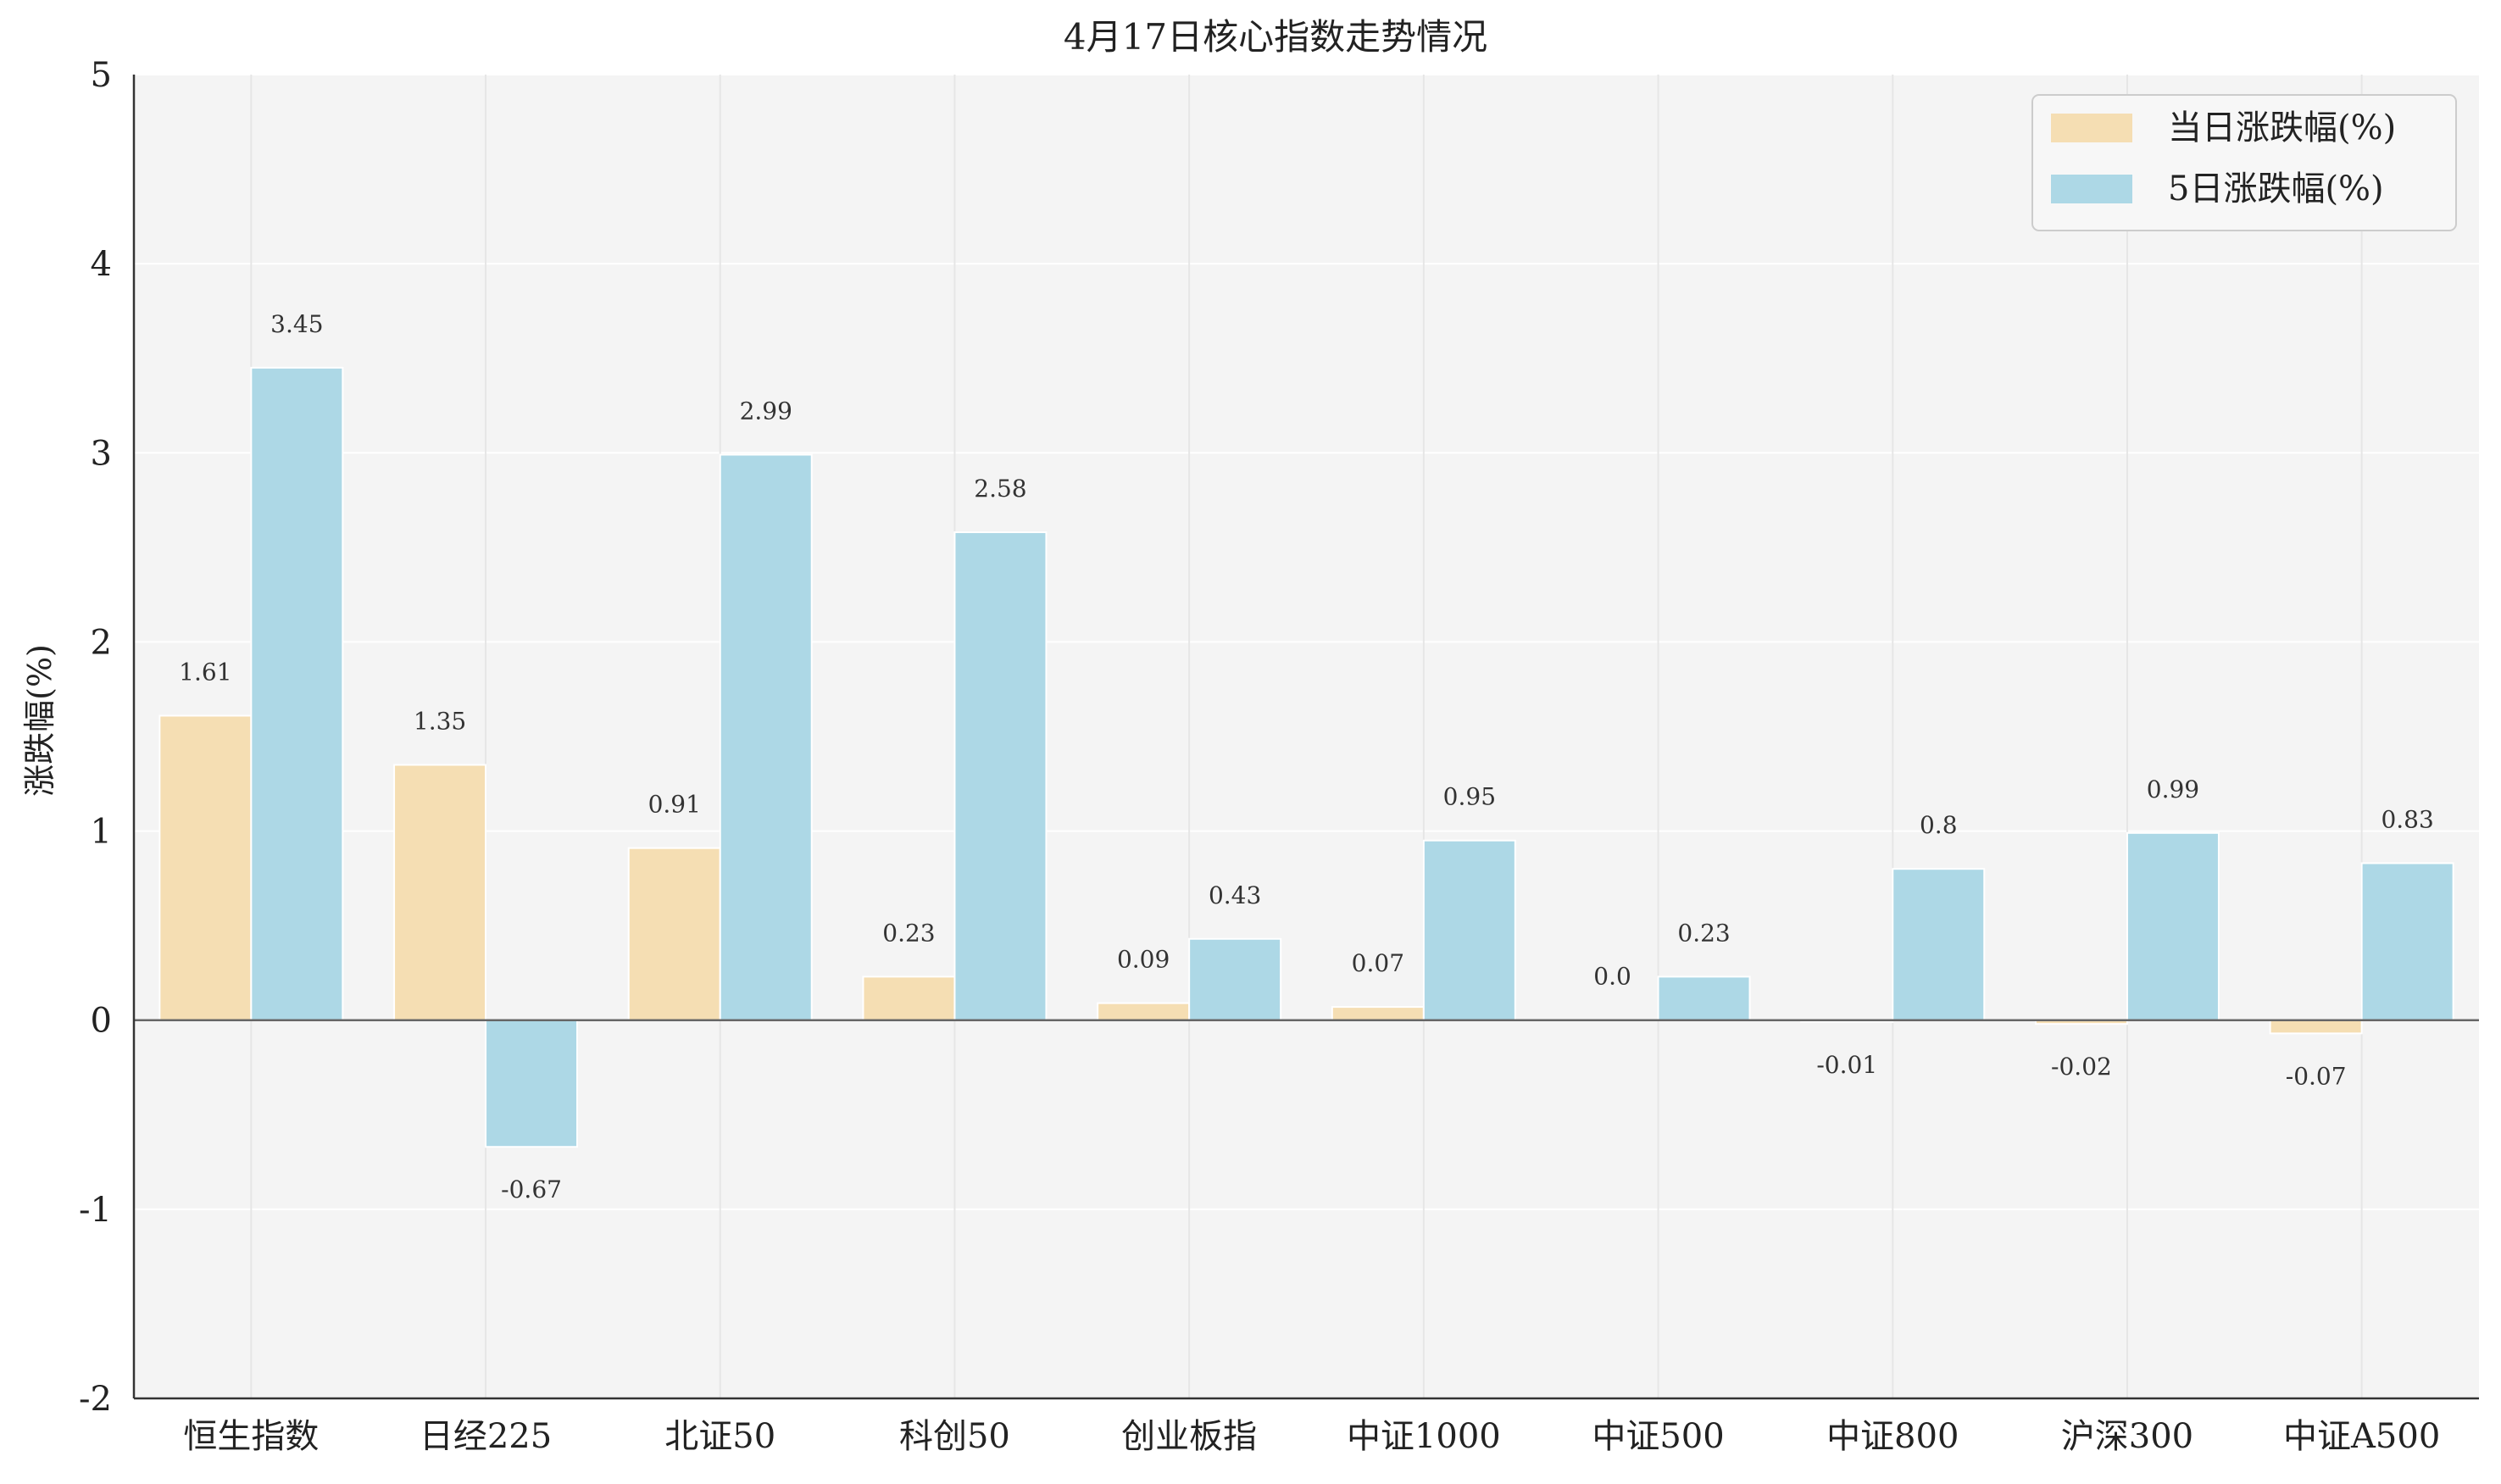 This screenshot has height=1484, width=2501. What do you see at coordinates (2081, 1067) in the screenshot?
I see `data-label: -0.02` at bounding box center [2081, 1067].